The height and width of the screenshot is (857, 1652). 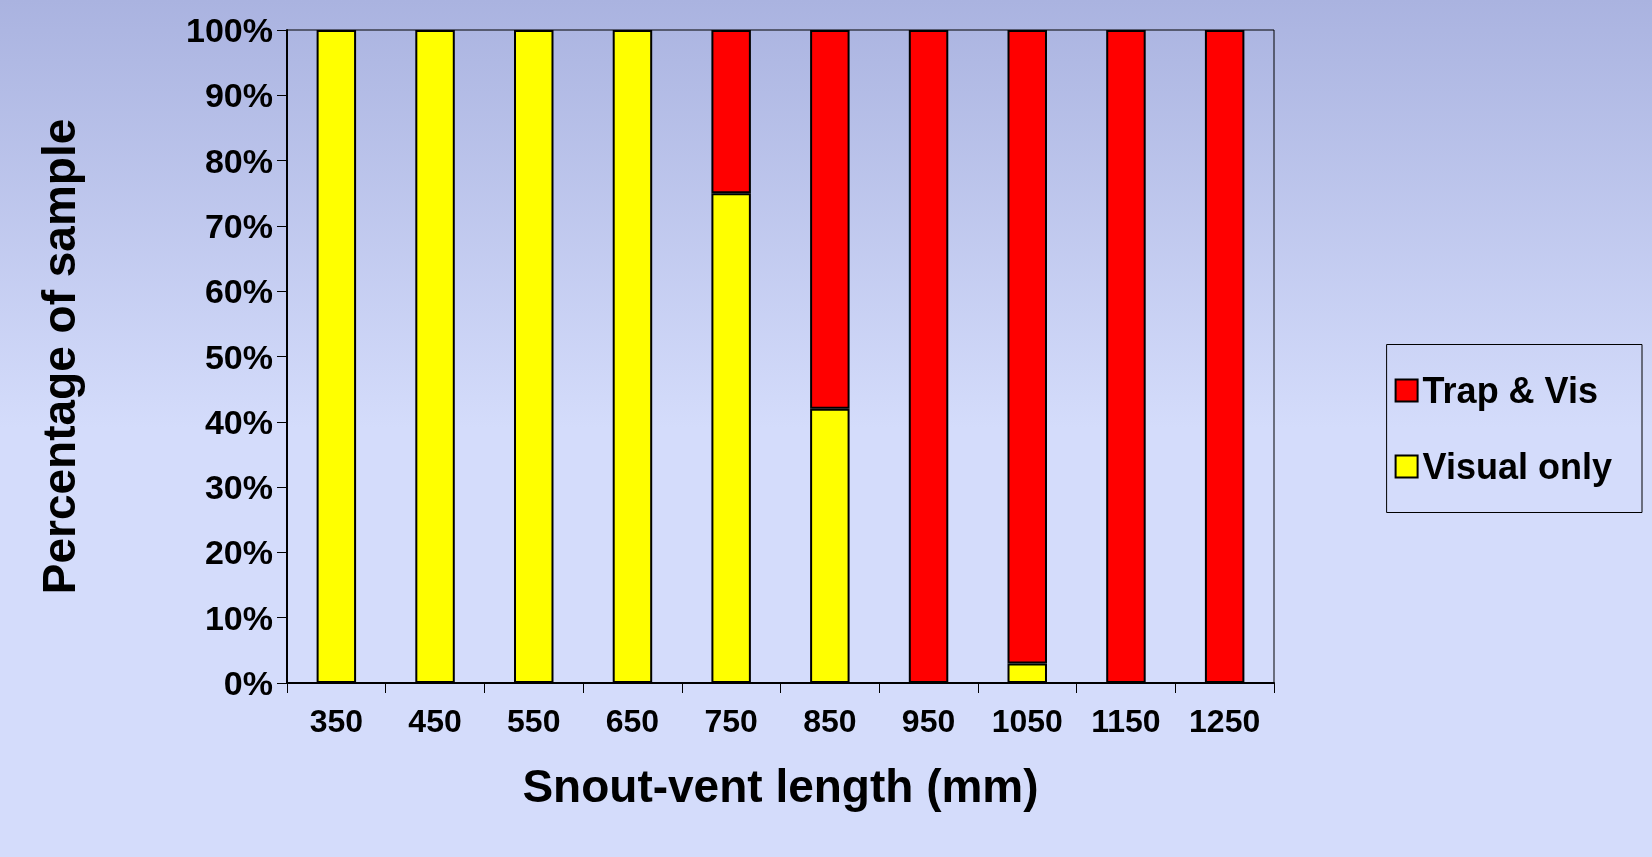 I want to click on y-tick-label: 50%, so click(x=238, y=356).